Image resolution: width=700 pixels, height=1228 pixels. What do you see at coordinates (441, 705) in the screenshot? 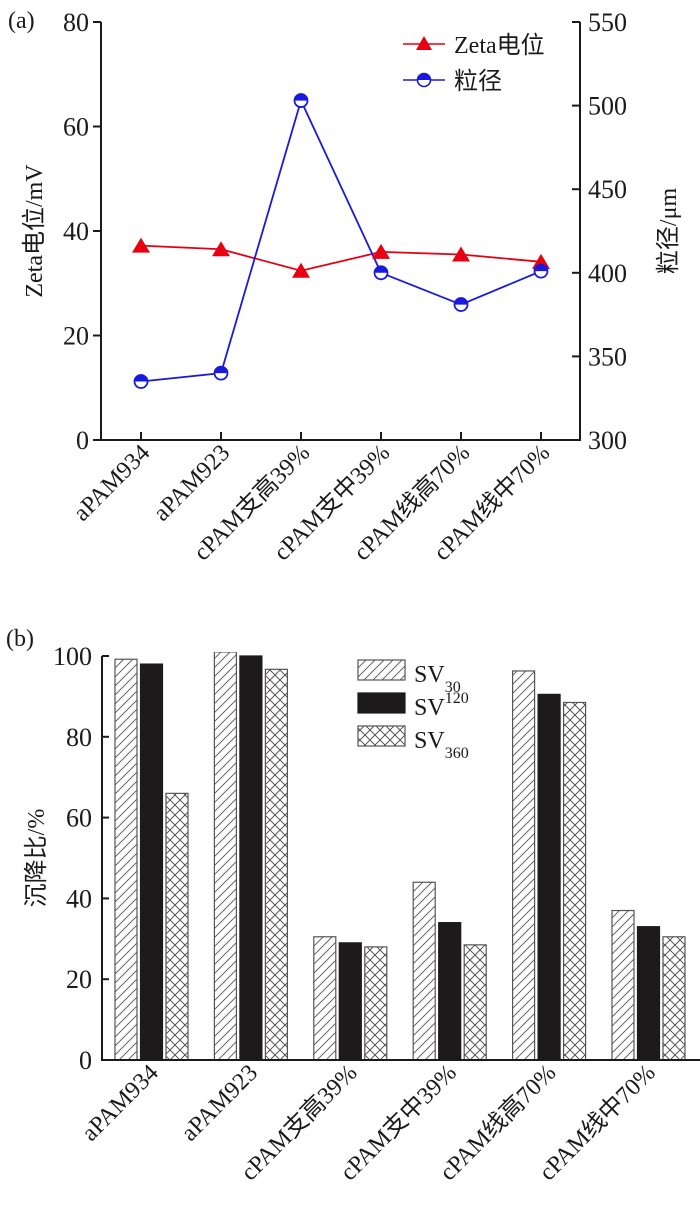
I see `legend-label: SV120` at bounding box center [441, 705].